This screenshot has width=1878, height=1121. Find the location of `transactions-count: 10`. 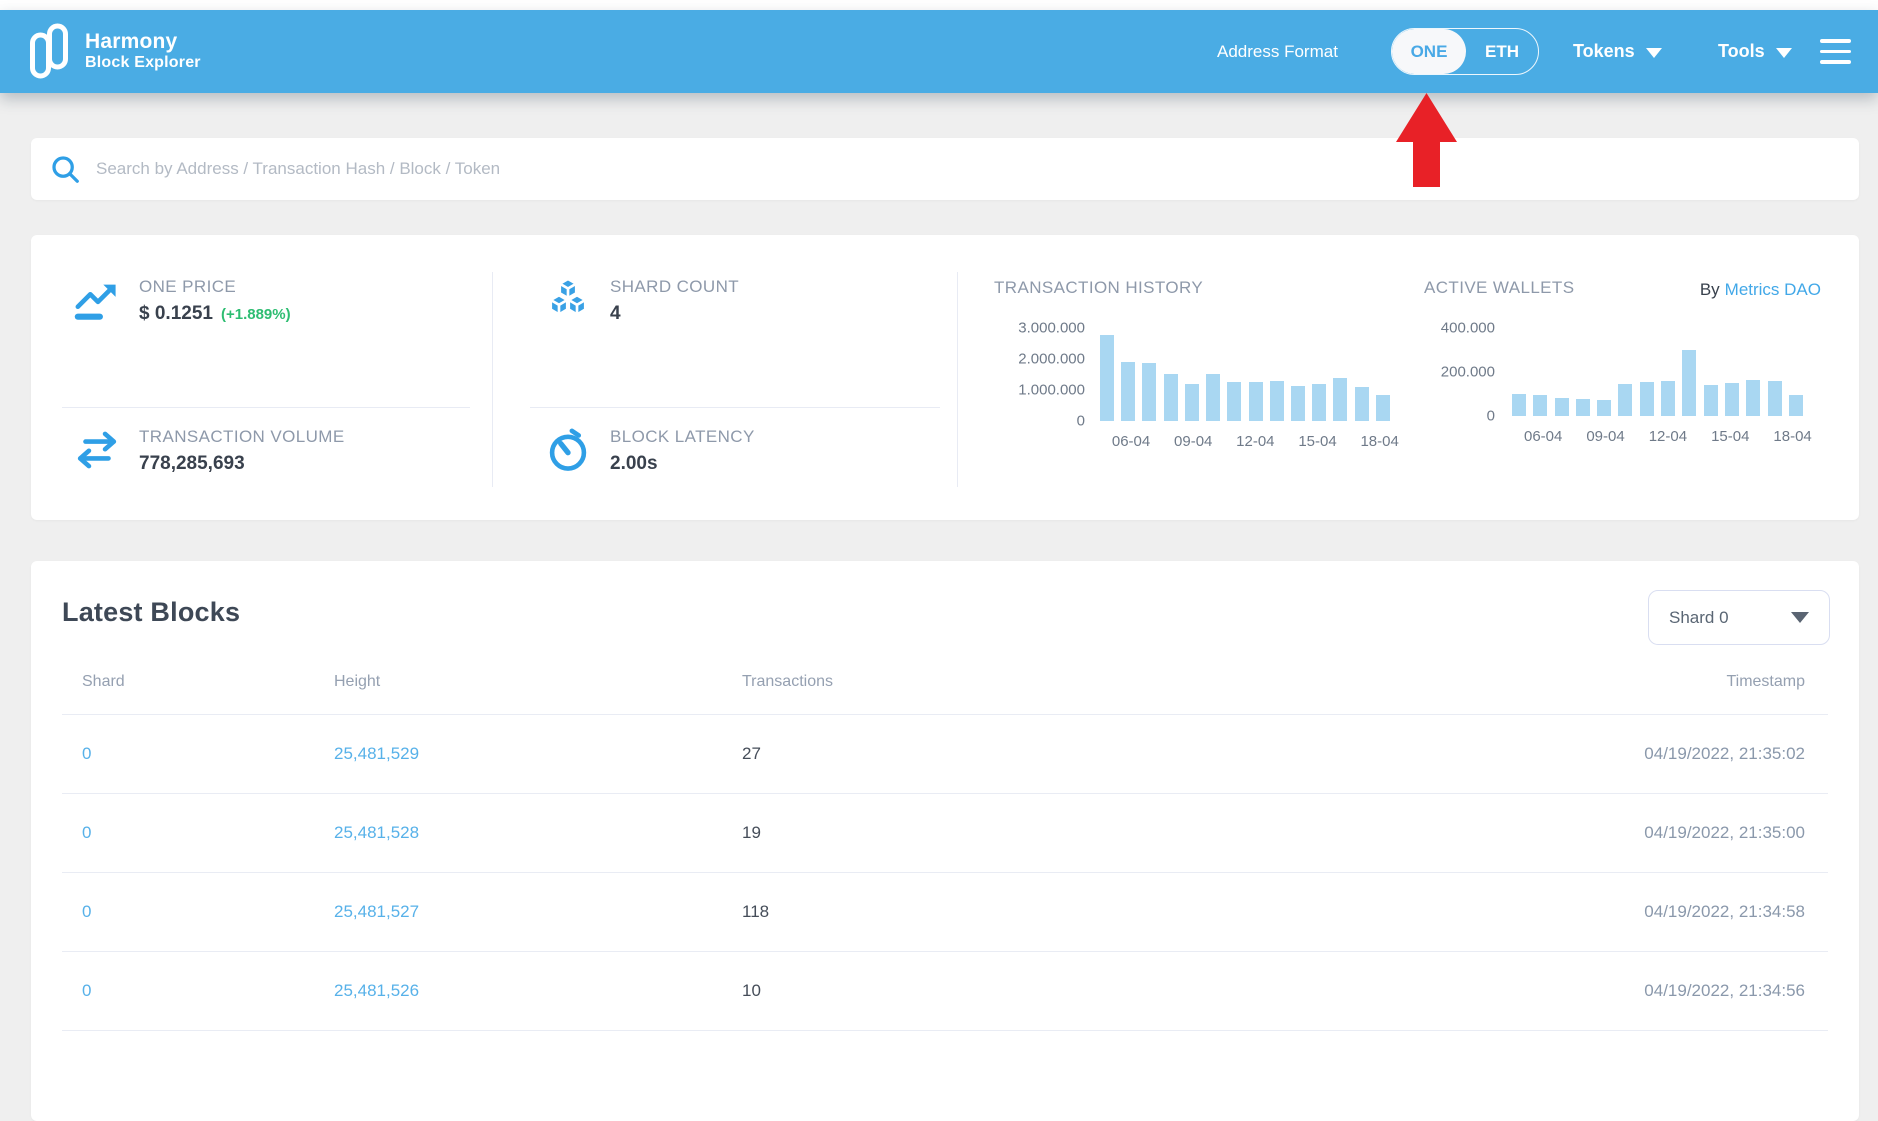

transactions-count: 10 is located at coordinates (751, 990).